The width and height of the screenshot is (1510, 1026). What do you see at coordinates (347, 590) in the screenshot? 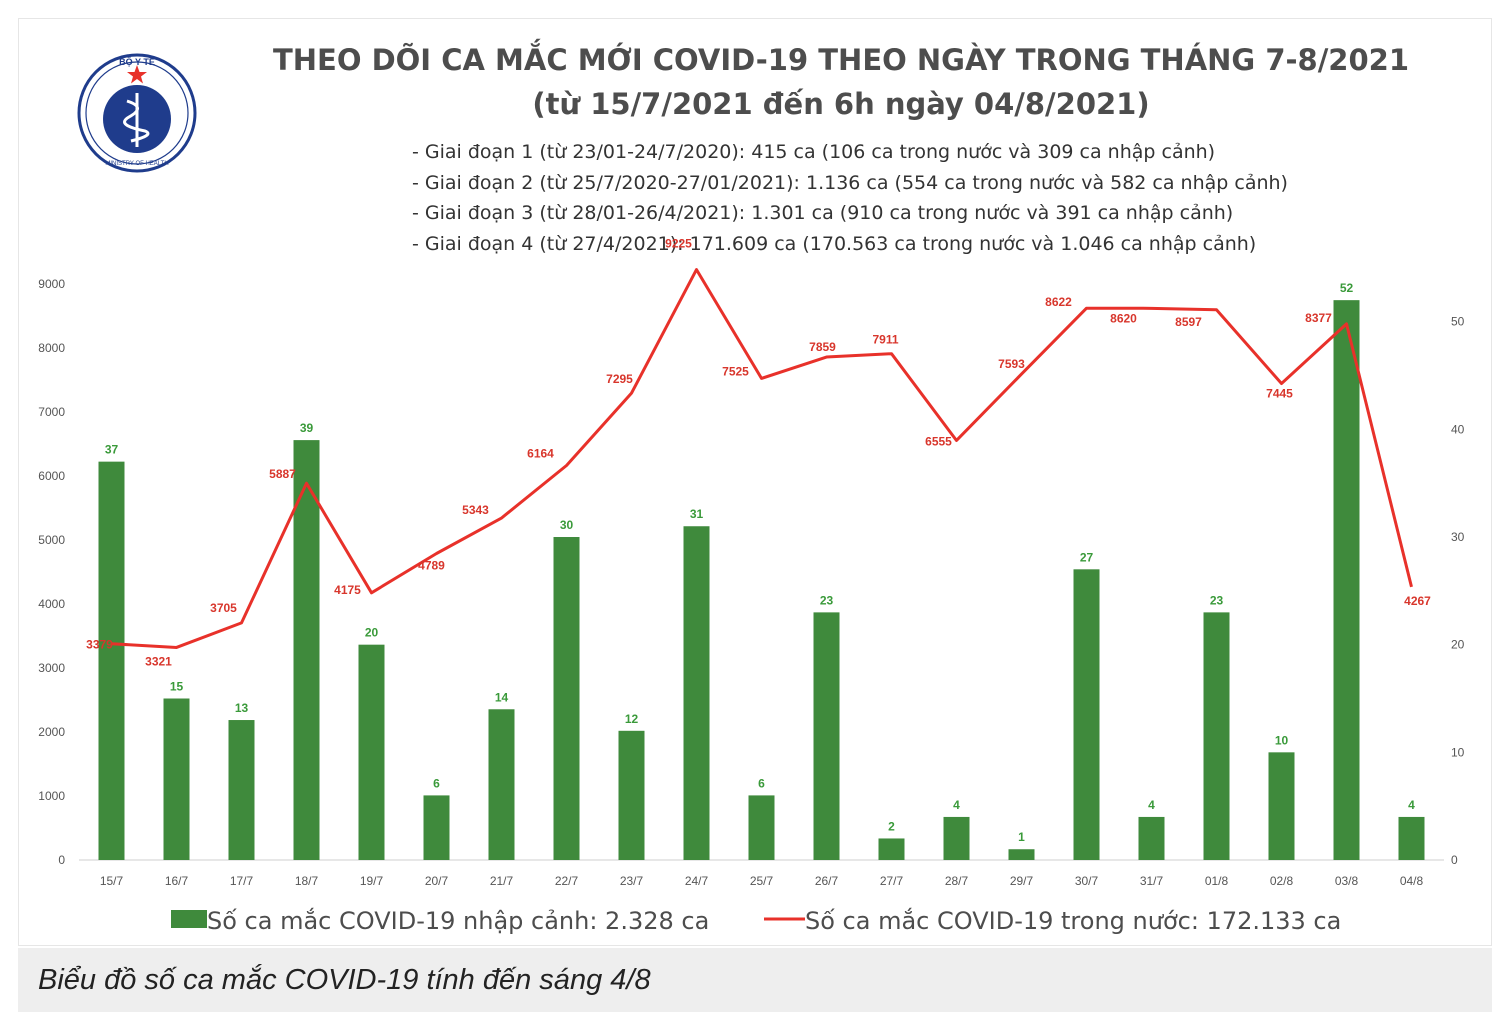
I see `line-value-label: 4175` at bounding box center [347, 590].